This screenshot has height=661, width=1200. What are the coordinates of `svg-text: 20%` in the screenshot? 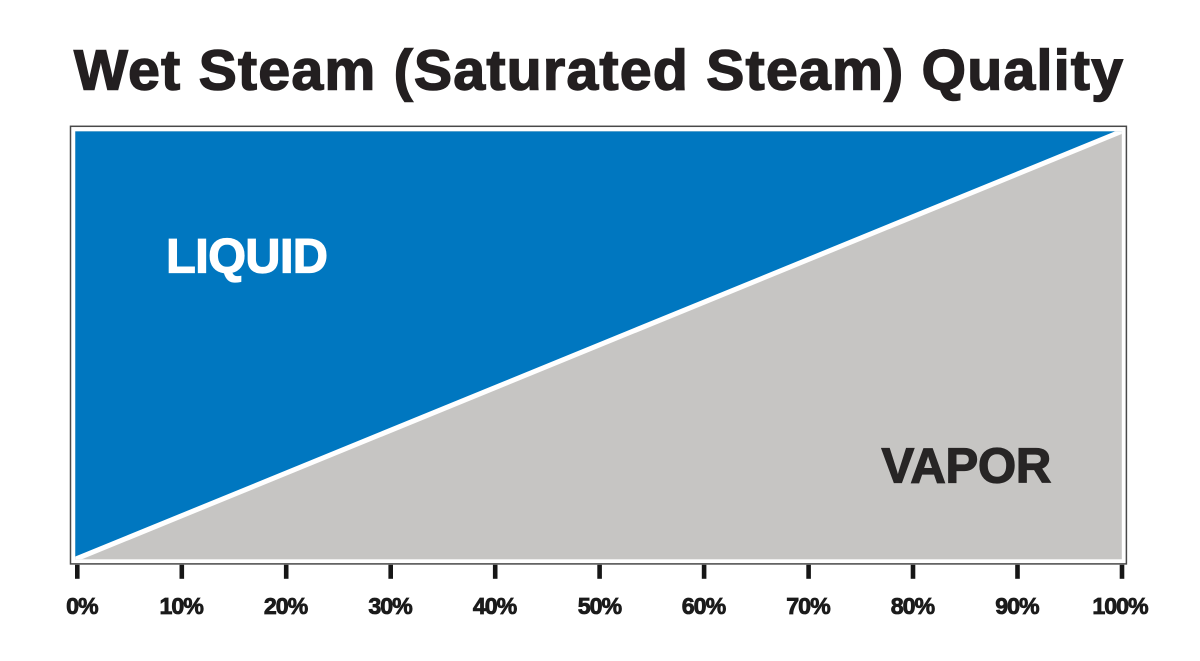 It's located at (286, 606).